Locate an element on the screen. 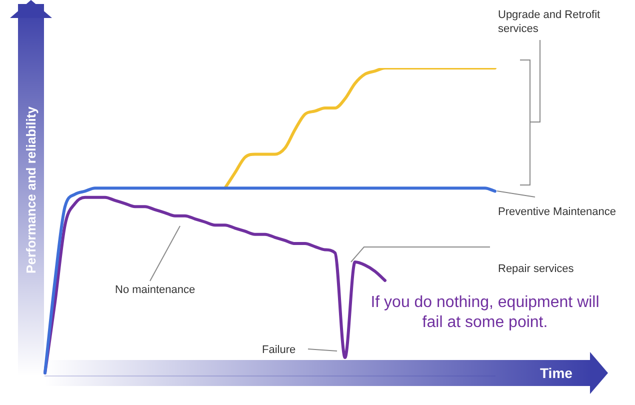 This screenshot has height=405, width=635. annotation: If you do nothing, equipment will fail at some point. is located at coordinates (485, 313).